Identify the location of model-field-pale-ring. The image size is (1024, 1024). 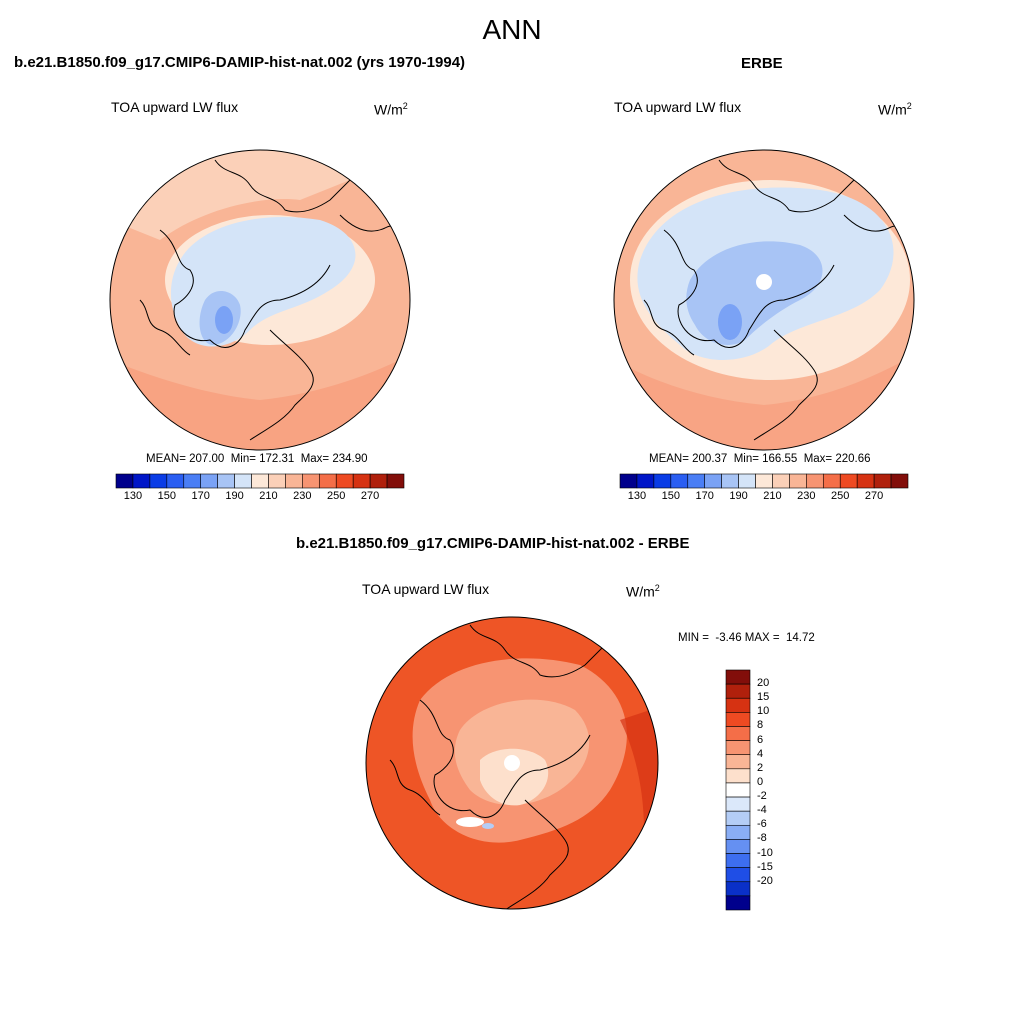
(230, 195).